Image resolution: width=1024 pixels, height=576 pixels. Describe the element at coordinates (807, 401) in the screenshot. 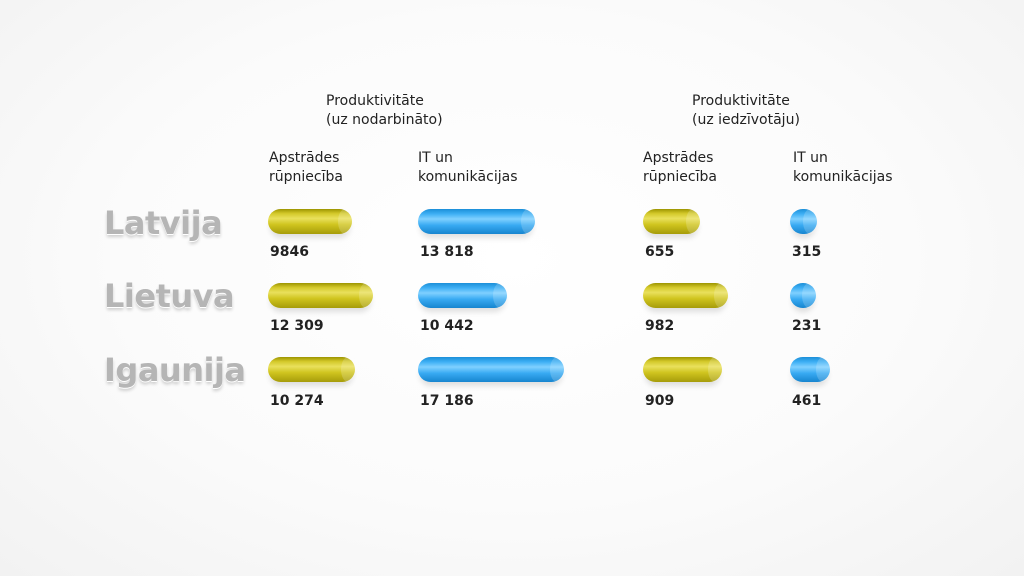

I see `value-label-it-capita-igaunija: 461` at that location.